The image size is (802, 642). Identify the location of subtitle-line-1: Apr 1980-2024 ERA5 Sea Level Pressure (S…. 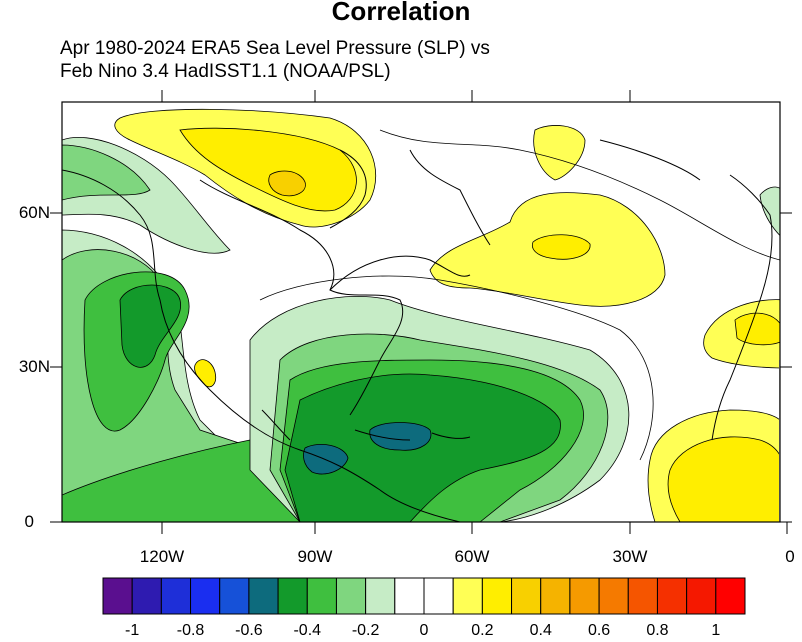
(275, 48).